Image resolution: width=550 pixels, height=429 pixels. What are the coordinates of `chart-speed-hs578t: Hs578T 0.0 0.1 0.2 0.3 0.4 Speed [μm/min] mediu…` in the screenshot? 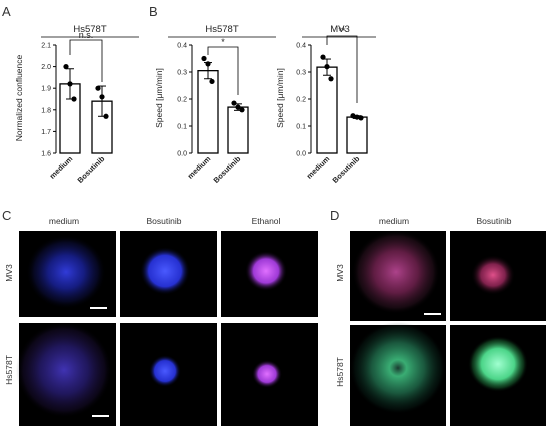 It's located at (215, 104).